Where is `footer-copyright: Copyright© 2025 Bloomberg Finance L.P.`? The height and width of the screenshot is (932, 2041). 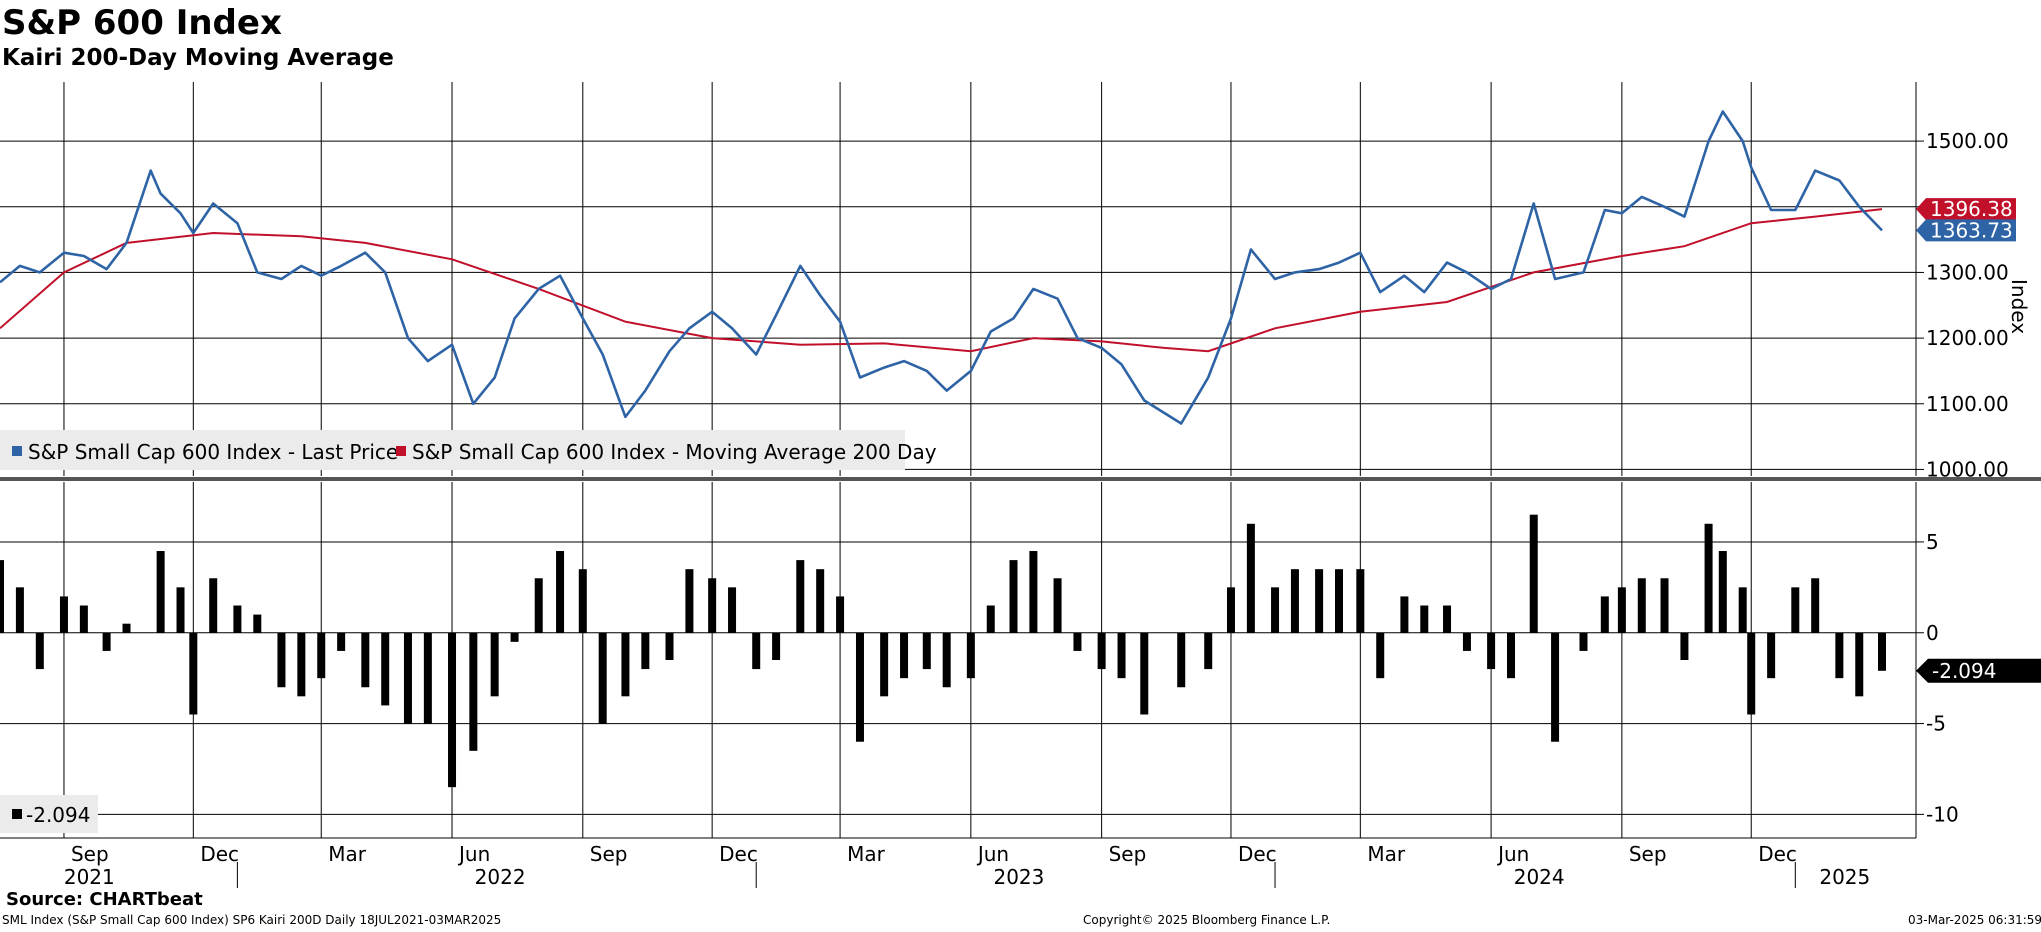
footer-copyright: Copyright© 2025 Bloomberg Finance L.P. is located at coordinates (1207, 920).